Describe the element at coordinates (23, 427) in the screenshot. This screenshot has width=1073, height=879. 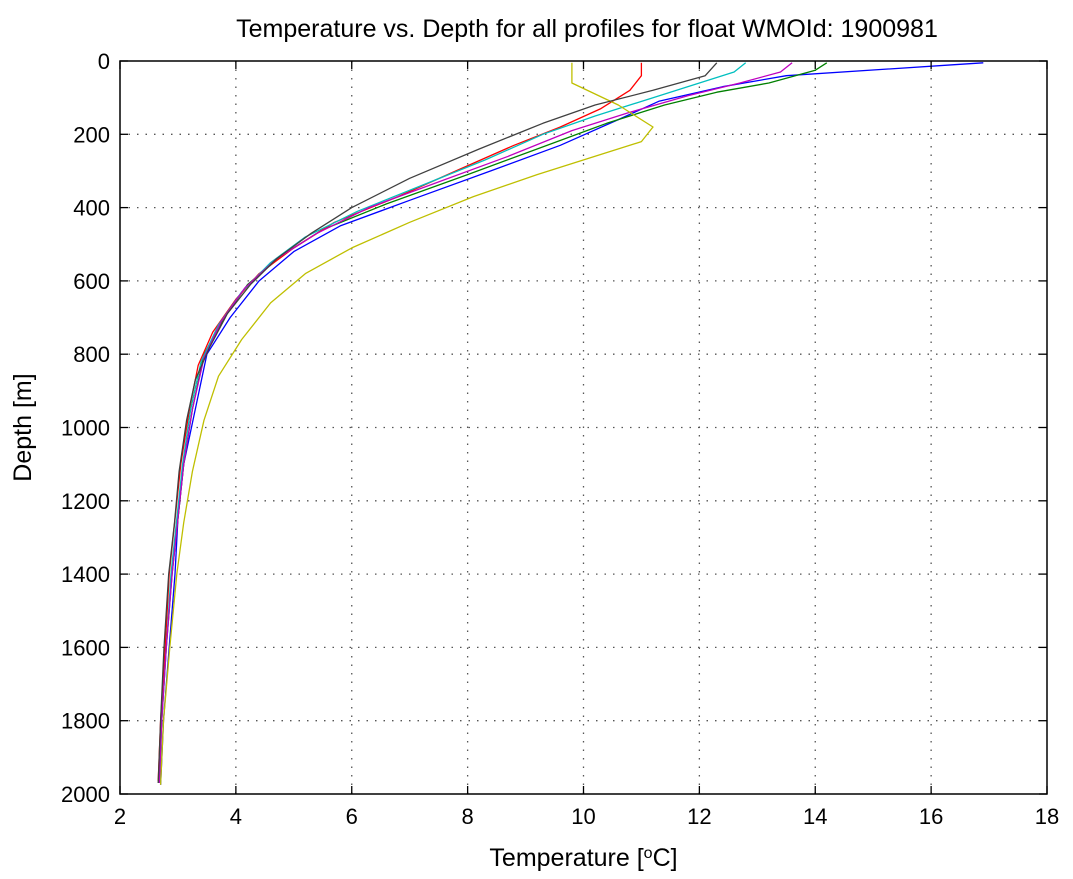
I see `y-axis-title: Depth [m]` at that location.